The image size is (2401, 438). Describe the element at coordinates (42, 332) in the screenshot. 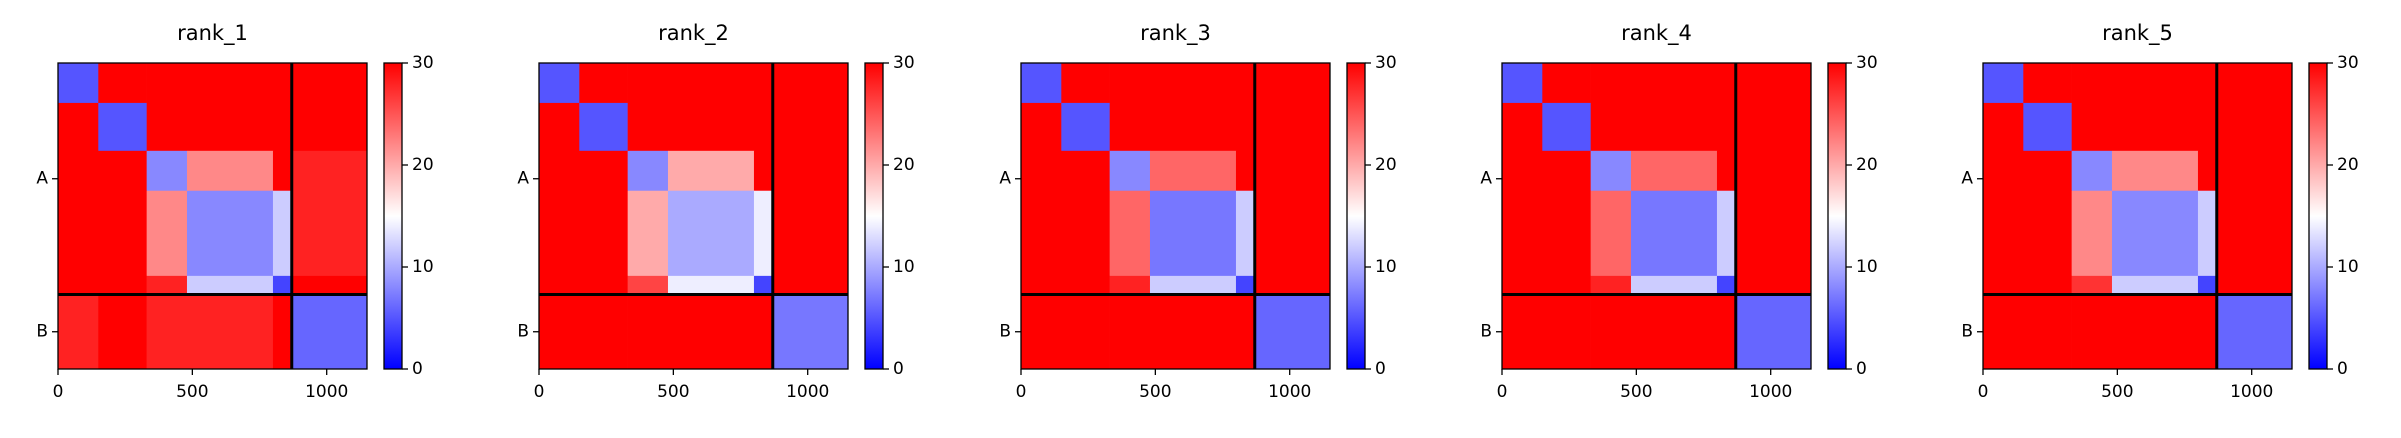

I see `y-tick-label: B` at that location.